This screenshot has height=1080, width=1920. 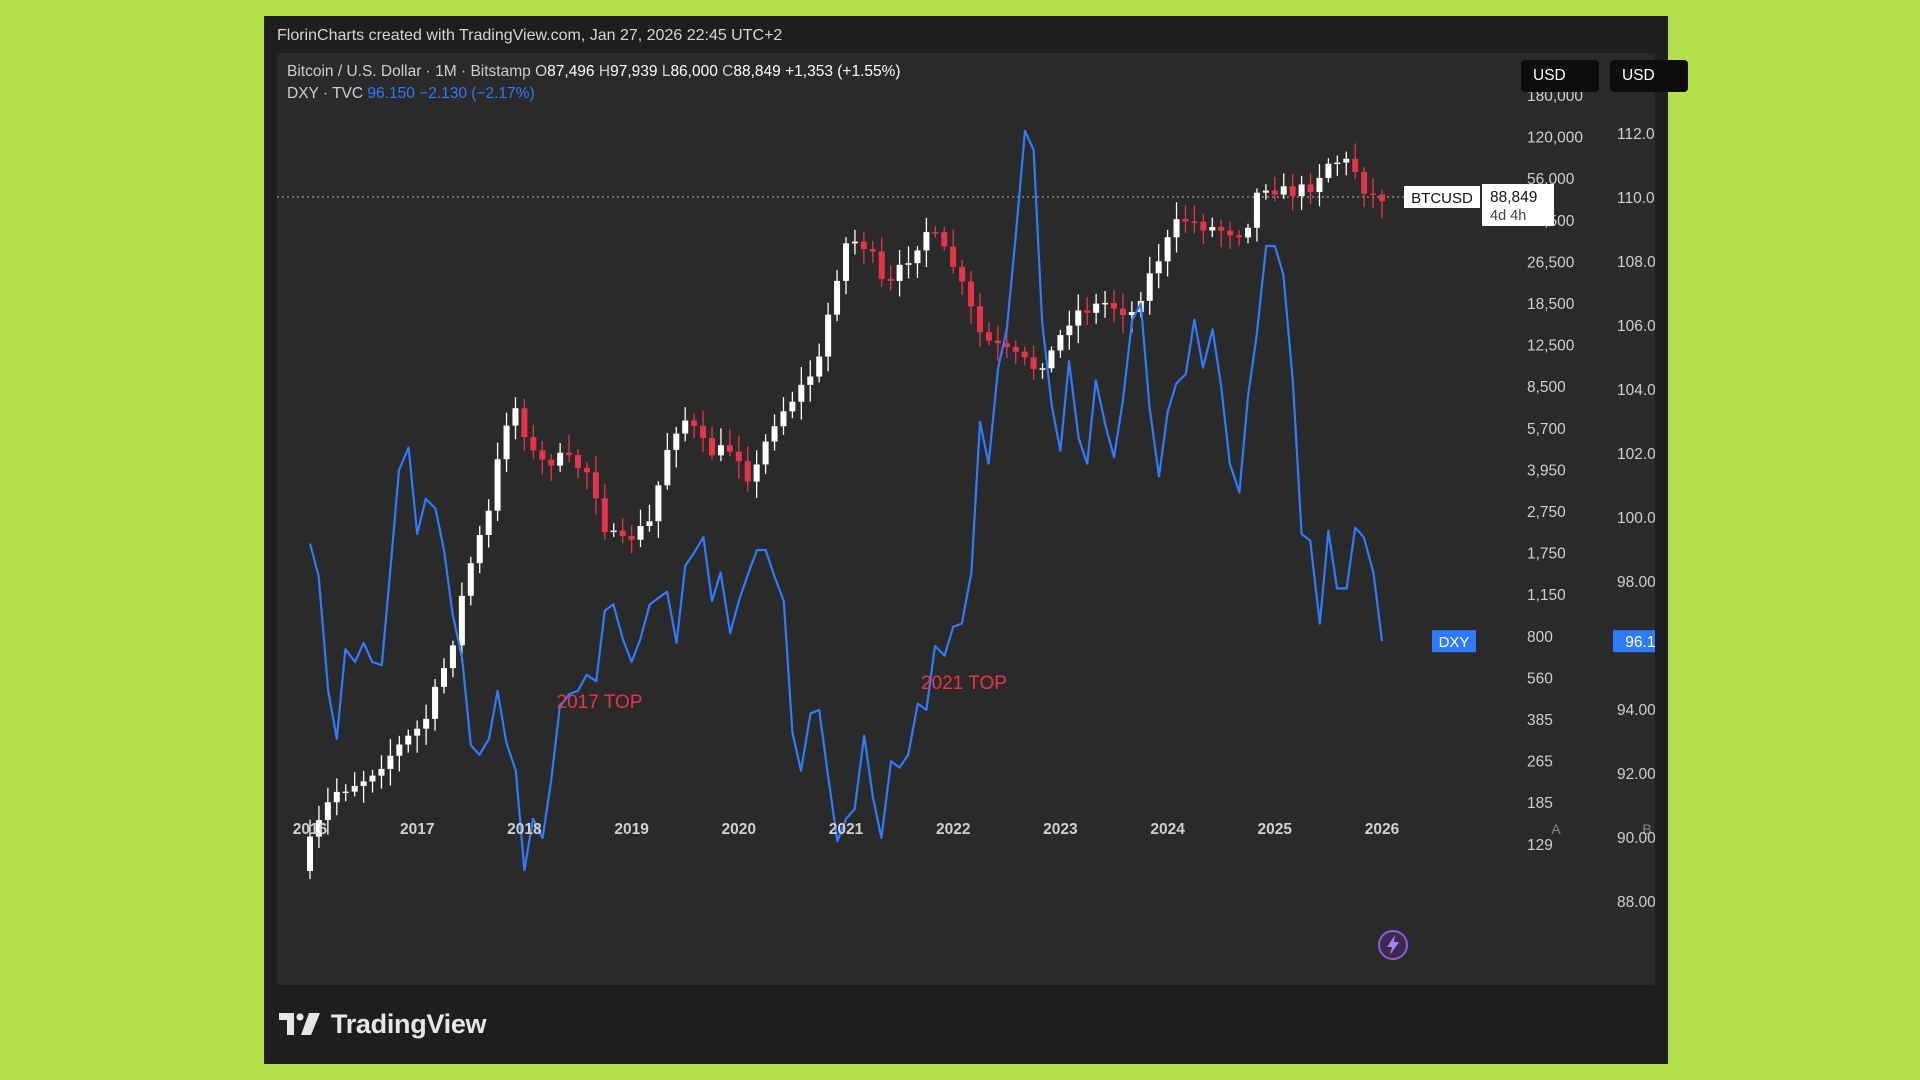 I want to click on scale-a-tick: 1,750, so click(x=1546, y=554).